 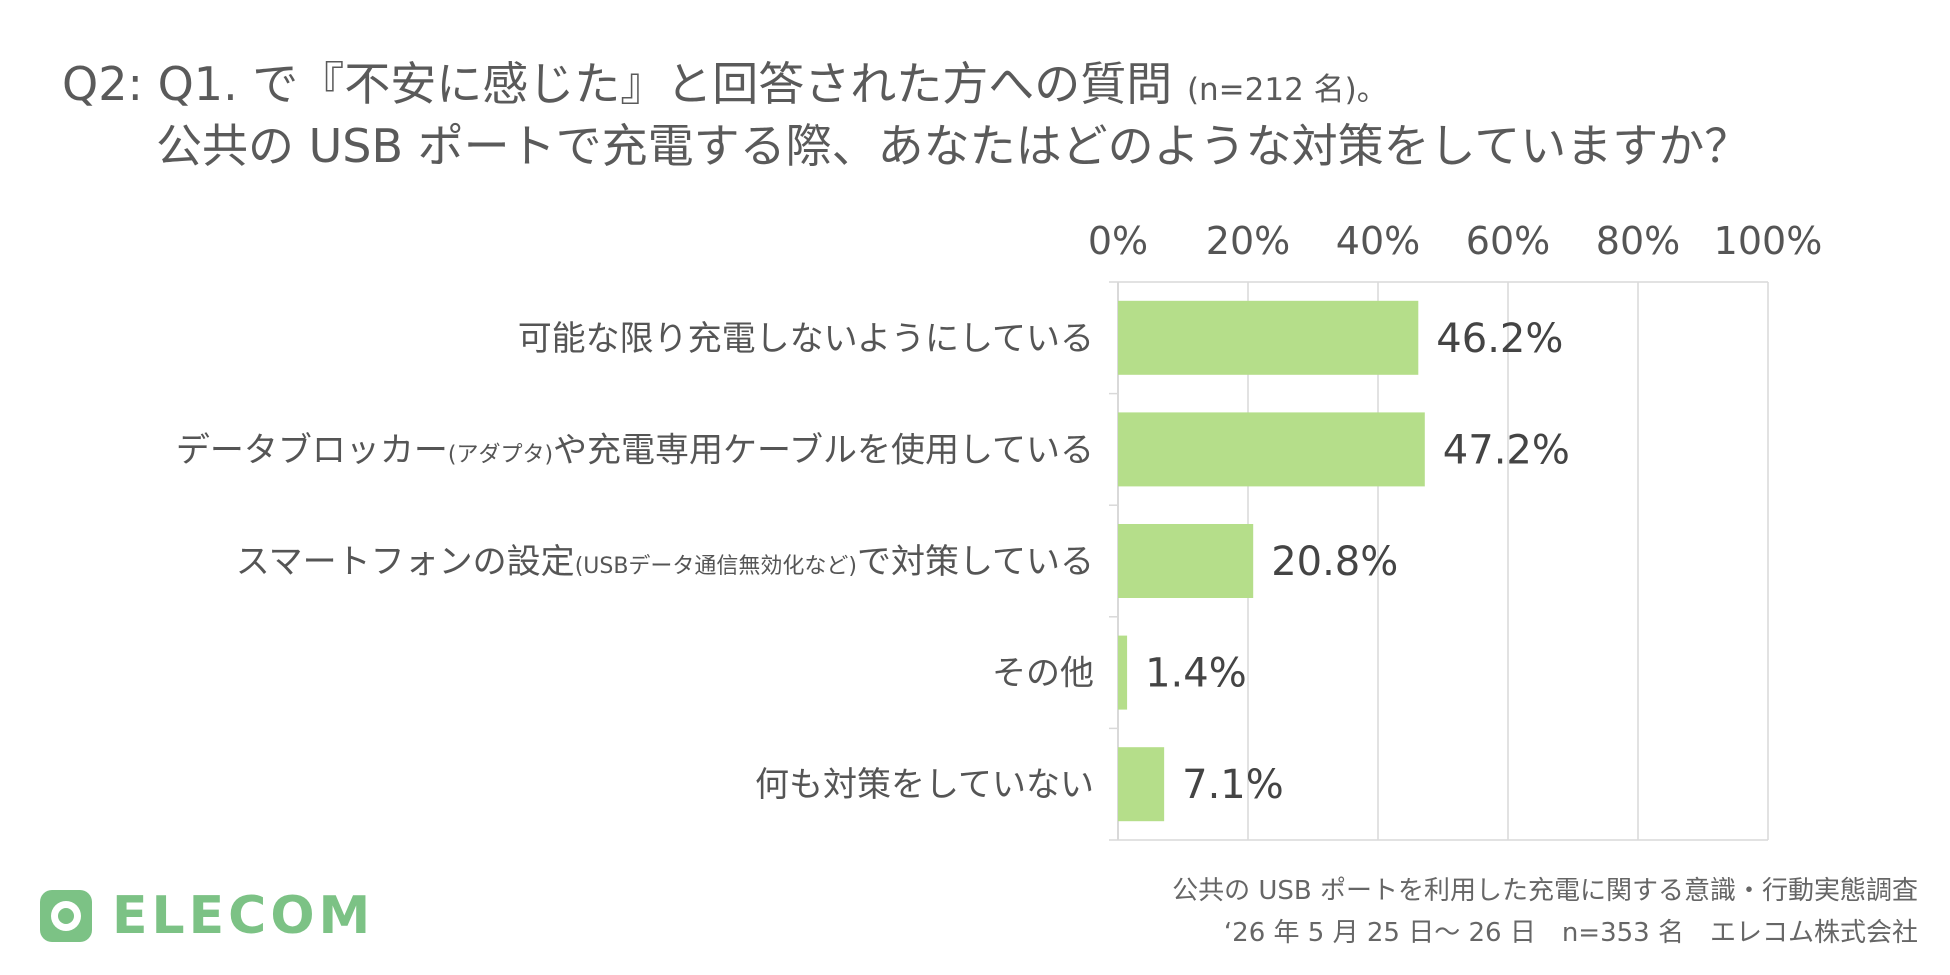 What do you see at coordinates (1196, 674) in the screenshot?
I see `data-label-4: 1.4%` at bounding box center [1196, 674].